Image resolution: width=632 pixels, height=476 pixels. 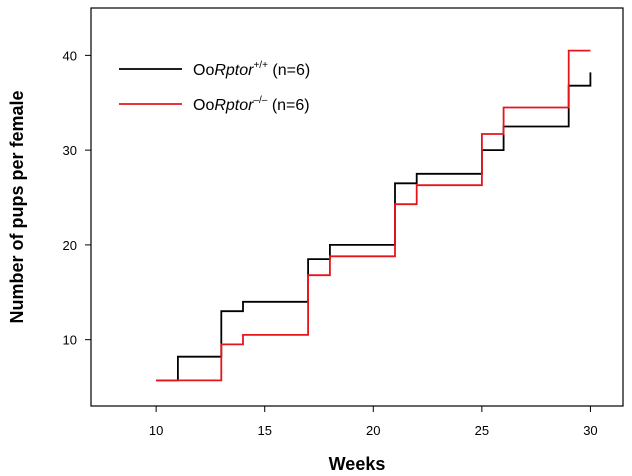 I want to click on legend-label-wt: OoRptor+/+ (n=6), so click(x=251, y=69).